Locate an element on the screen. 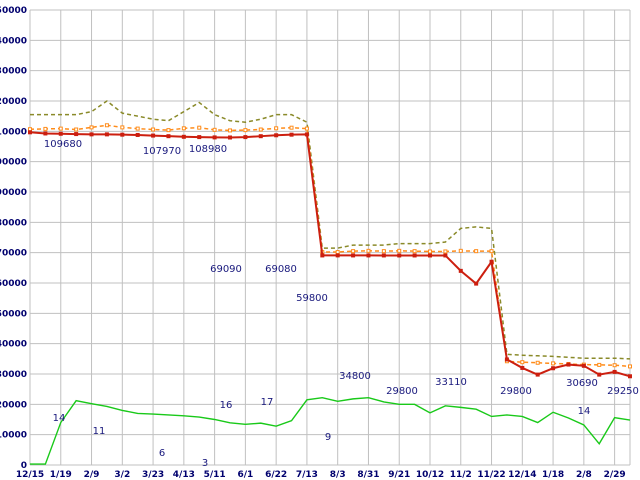 Image resolution: width=640 pixels, height=480 pixels. x-axis-tick-label: 9/21 is located at coordinates (399, 475).